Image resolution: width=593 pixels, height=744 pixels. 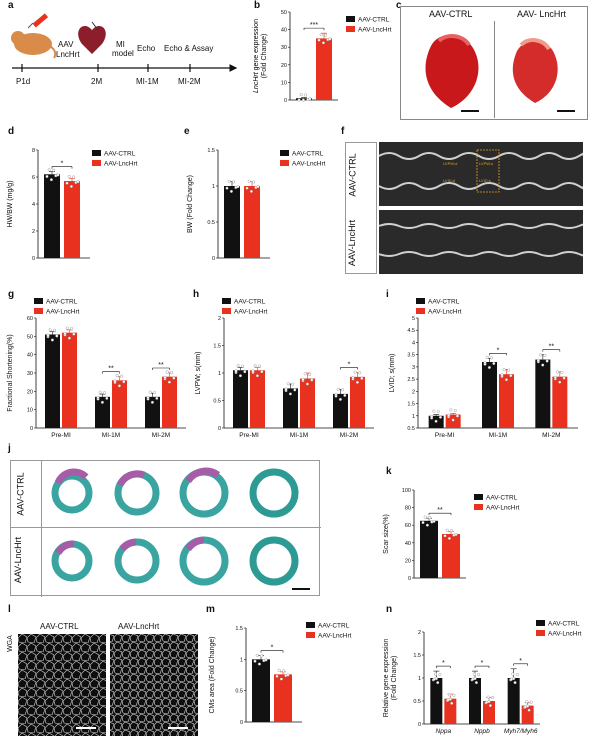 What do you see at coordinates (408, 526) in the screenshot?
I see `y-tick-label: 60` at bounding box center [408, 526].